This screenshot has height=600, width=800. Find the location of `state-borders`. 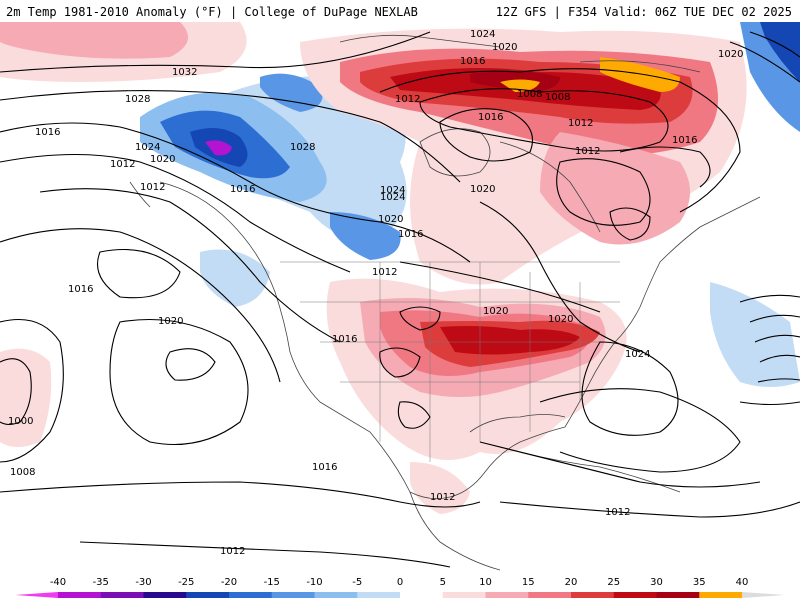

state-borders is located at coordinates (450, 361).